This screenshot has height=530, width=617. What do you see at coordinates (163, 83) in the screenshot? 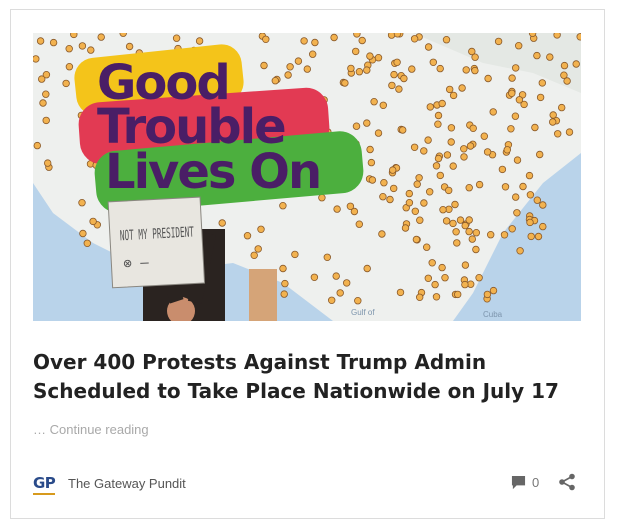
I see `banner-line-1: Good` at bounding box center [163, 83].